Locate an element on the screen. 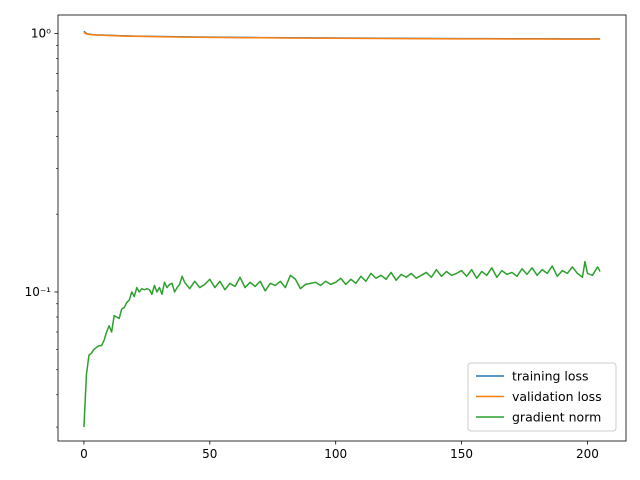 The image size is (640, 480). series-line-validation-loss is located at coordinates (342, 35).